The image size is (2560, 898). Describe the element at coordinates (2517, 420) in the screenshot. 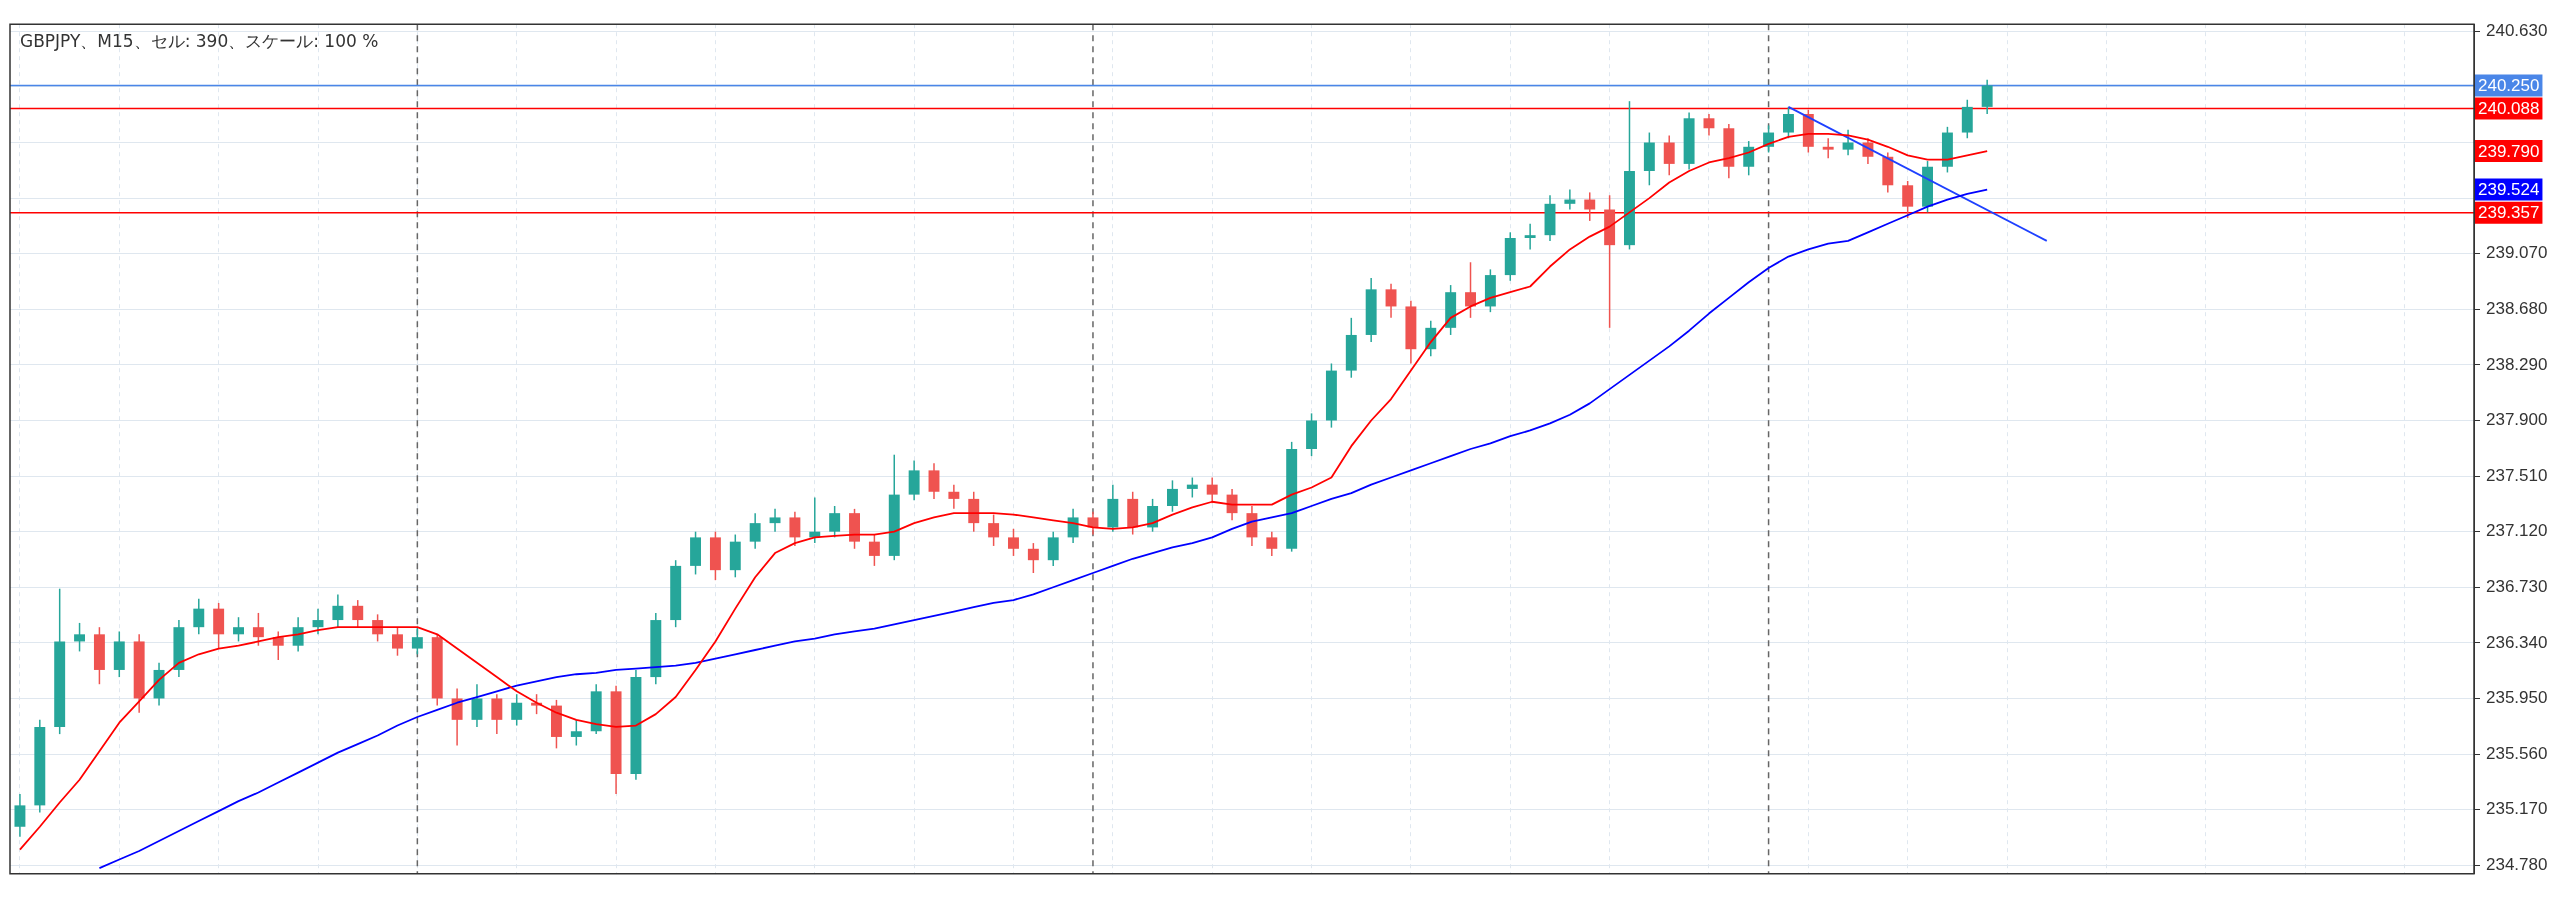

I see `y-tick-label: 237.900` at that location.